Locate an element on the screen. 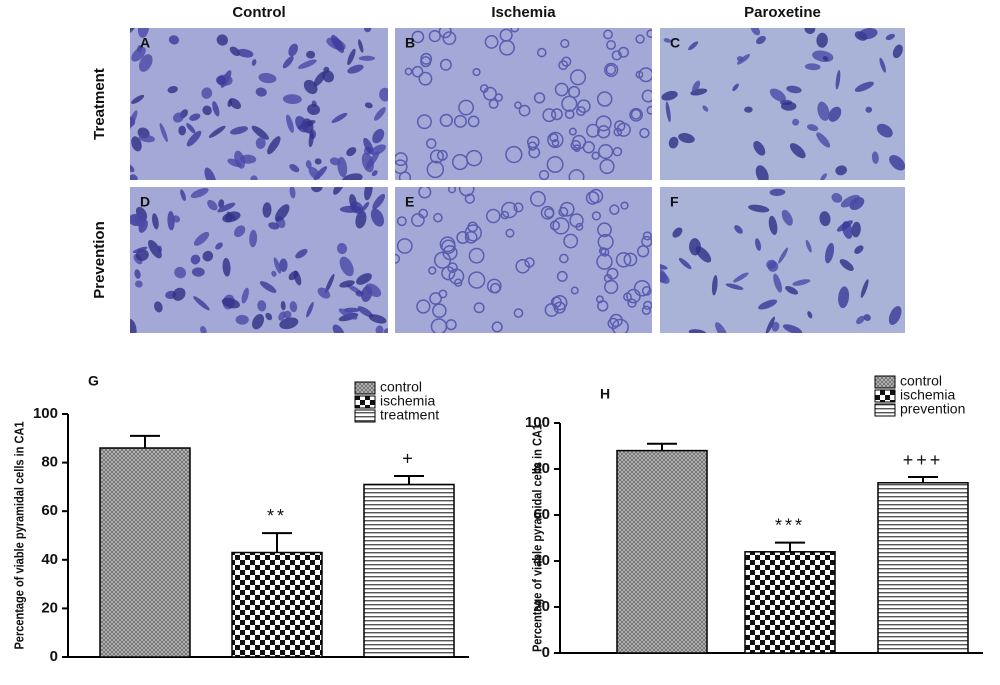 This screenshot has height=685, width=1000. legend-swatch is located at coordinates (885, 382).